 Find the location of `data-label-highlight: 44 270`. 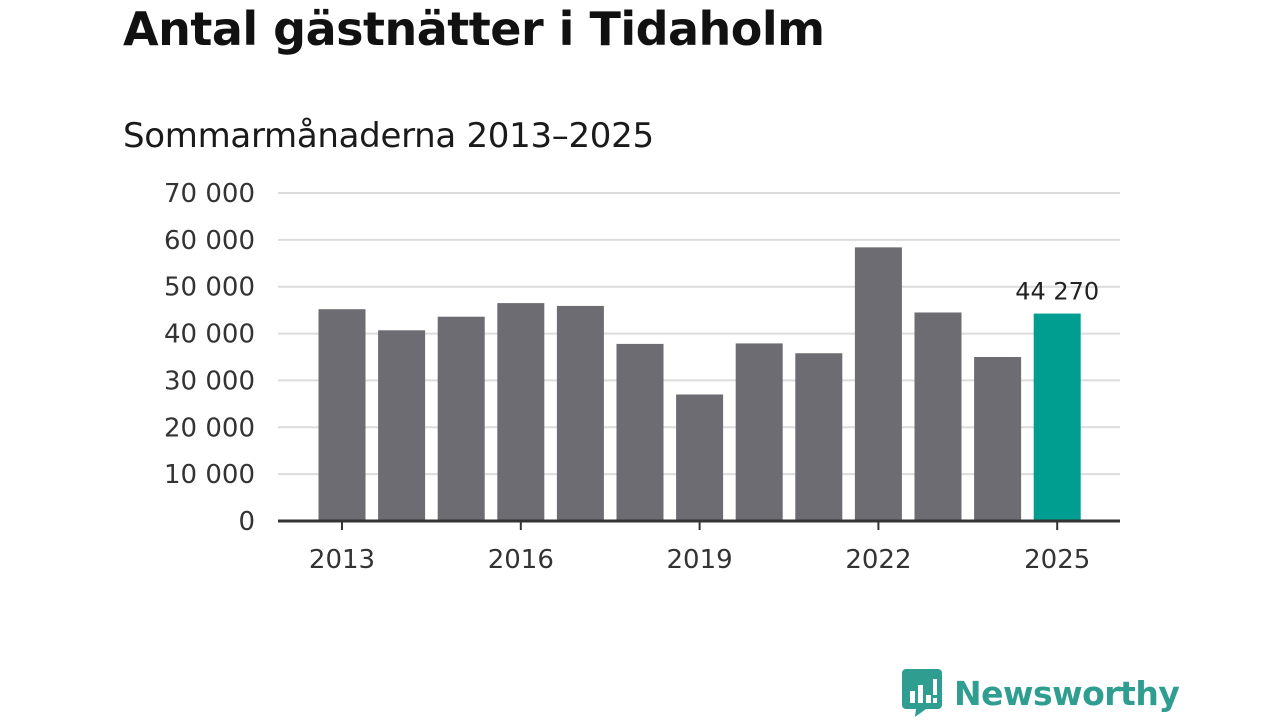

data-label-highlight: 44 270 is located at coordinates (1057, 292).